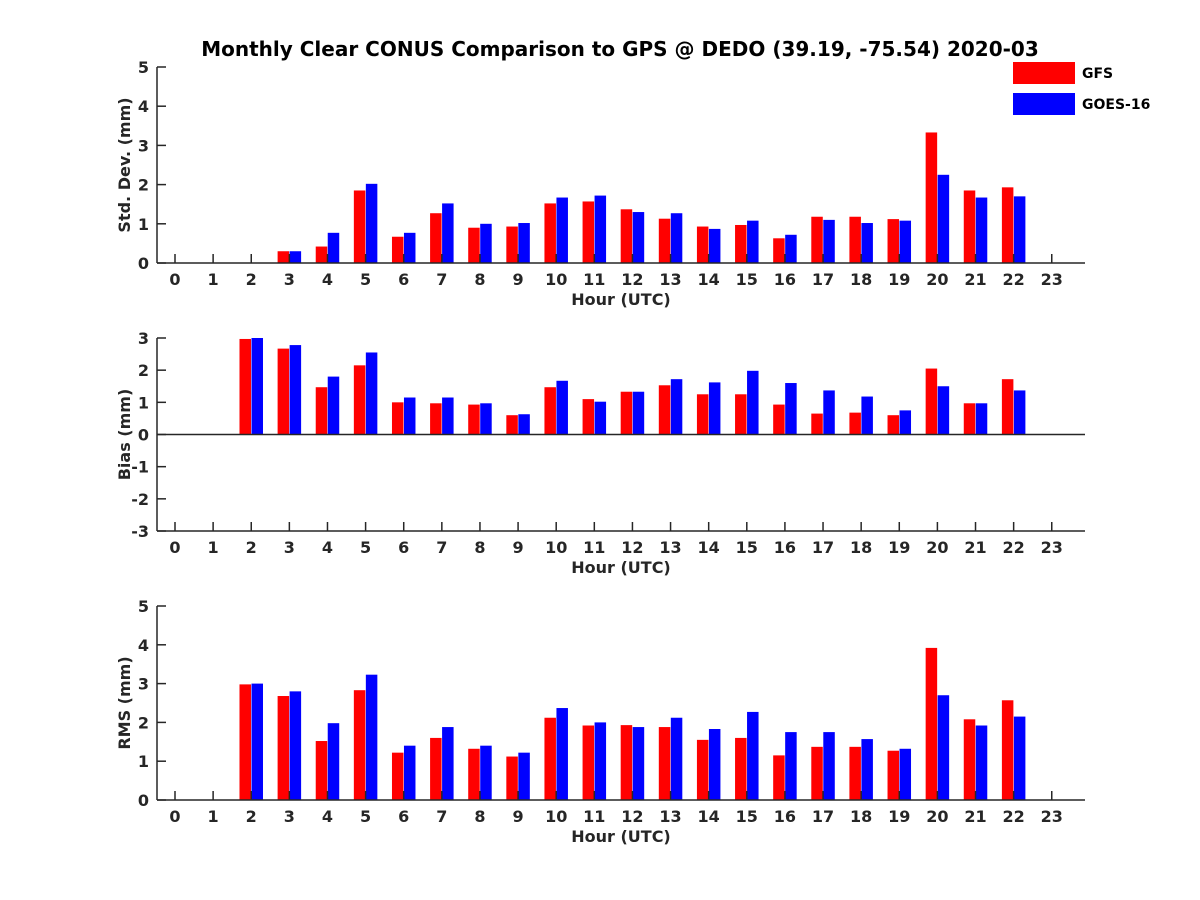 The width and height of the screenshot is (1200, 900). What do you see at coordinates (124, 702) in the screenshot?
I see `y-axis-label: RMS (mm)` at bounding box center [124, 702].